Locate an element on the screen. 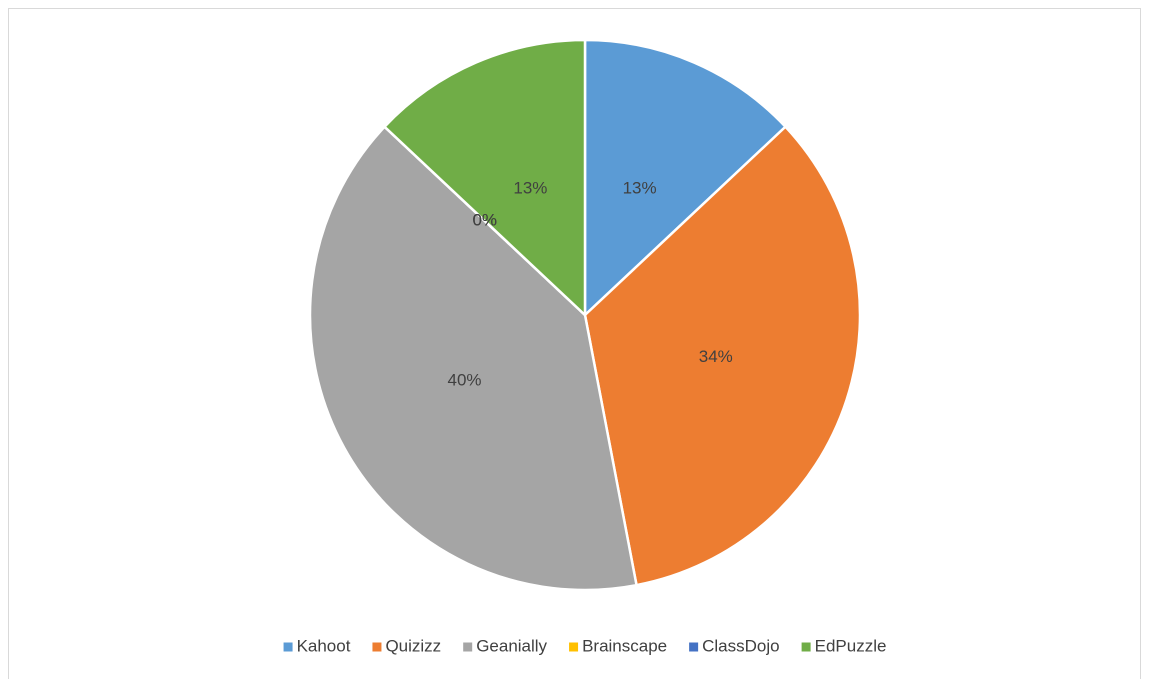 This screenshot has height=679, width=1149. data-label: 40% is located at coordinates (464, 380).